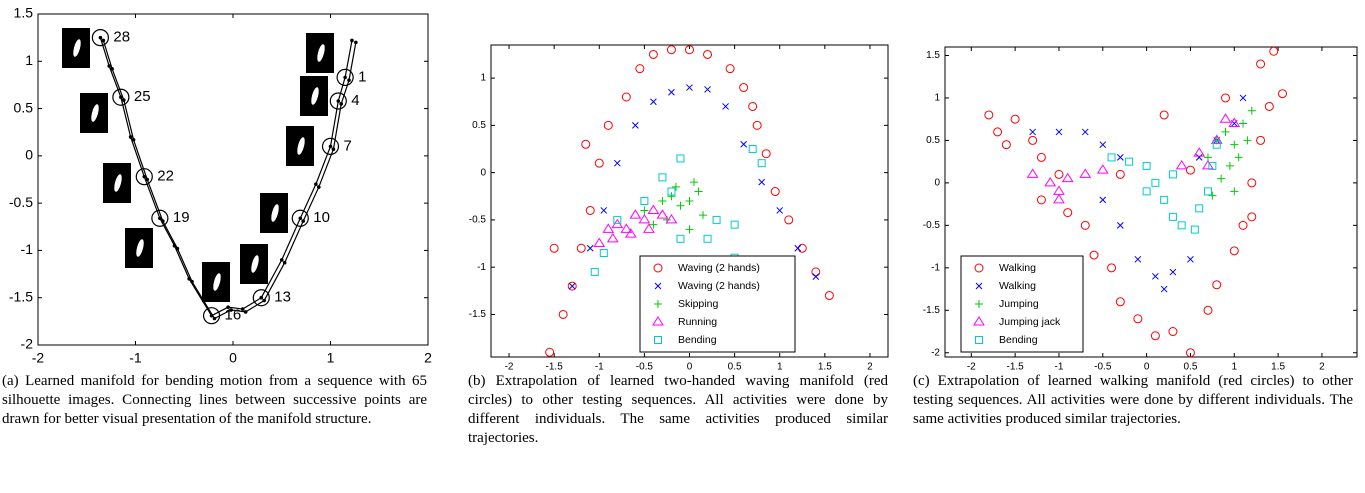 Image resolution: width=1365 pixels, height=493 pixels. Describe the element at coordinates (27, 344) in the screenshot. I see `y-tick-label: -2` at that location.